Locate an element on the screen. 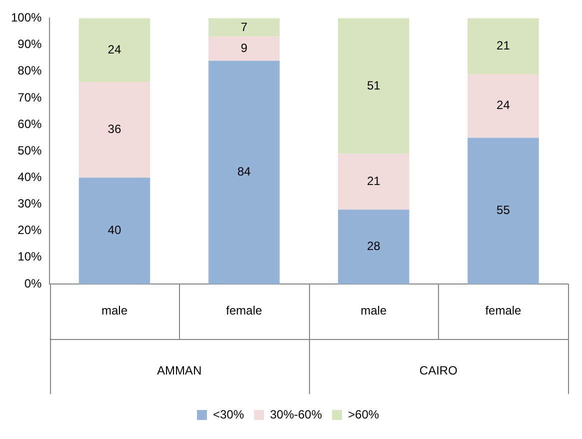  data-label: 84 is located at coordinates (244, 171).